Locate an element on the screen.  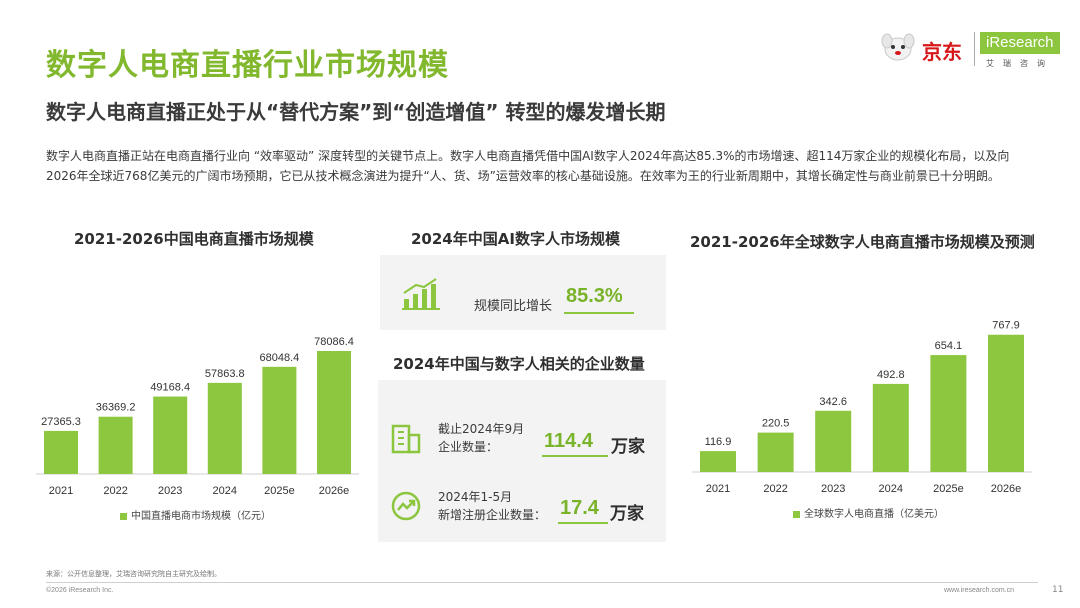
source-note: 来源：公开信息整理，艾瑞咨询研究院自主研究及绘制。 is located at coordinates (133, 574).